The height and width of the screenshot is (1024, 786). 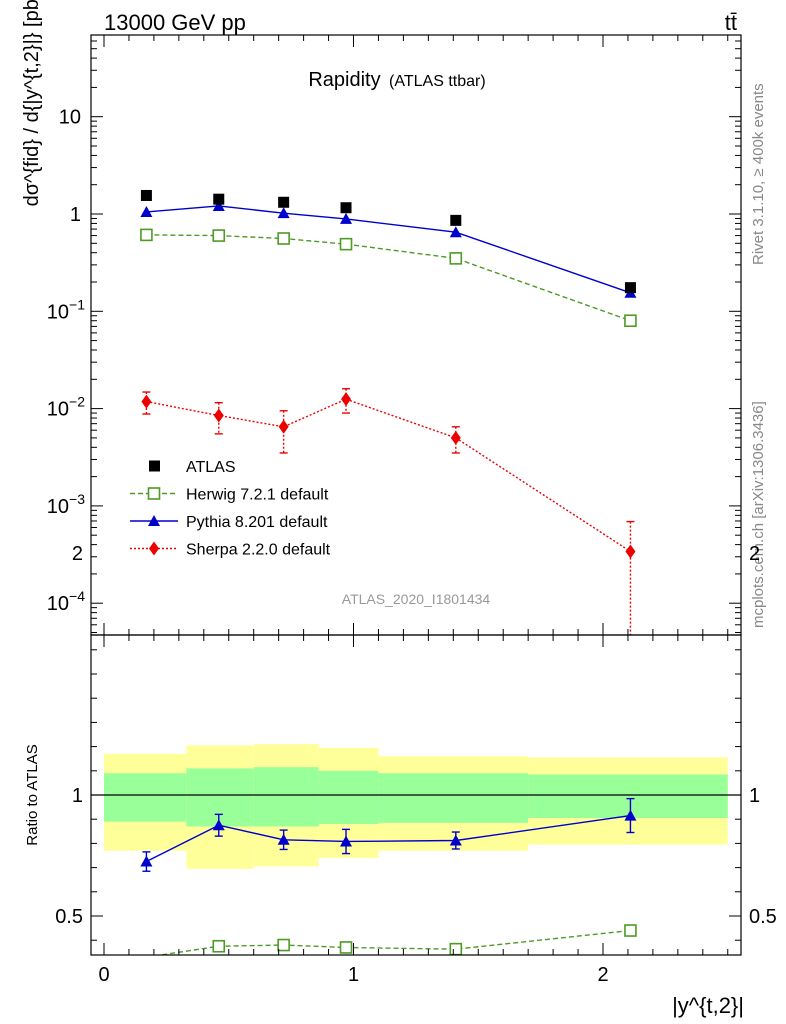 I want to click on pythia-ratio-line, so click(x=388, y=838).